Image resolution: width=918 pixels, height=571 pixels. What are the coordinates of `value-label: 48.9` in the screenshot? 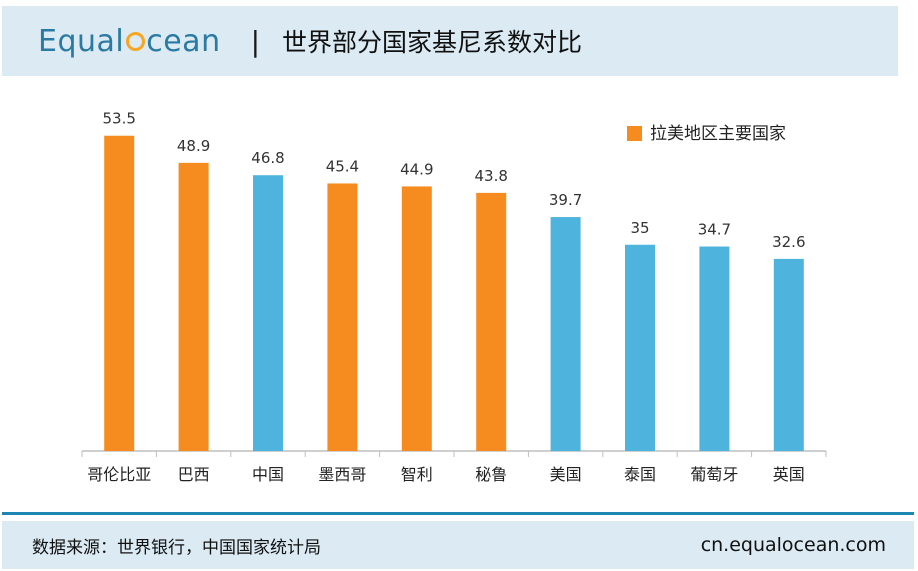 It's located at (193, 146).